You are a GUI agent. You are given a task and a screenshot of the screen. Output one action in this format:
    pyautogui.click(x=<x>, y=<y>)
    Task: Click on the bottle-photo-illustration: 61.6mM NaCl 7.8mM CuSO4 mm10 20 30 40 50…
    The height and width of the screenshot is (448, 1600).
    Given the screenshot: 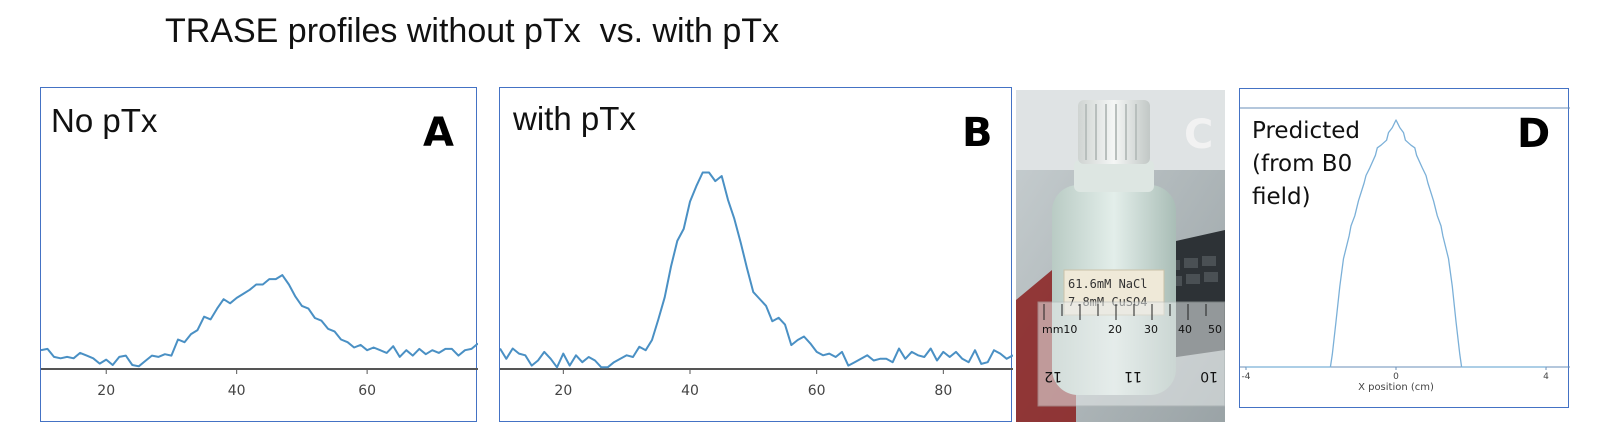 What is the action you would take?
    pyautogui.click(x=1120, y=256)
    